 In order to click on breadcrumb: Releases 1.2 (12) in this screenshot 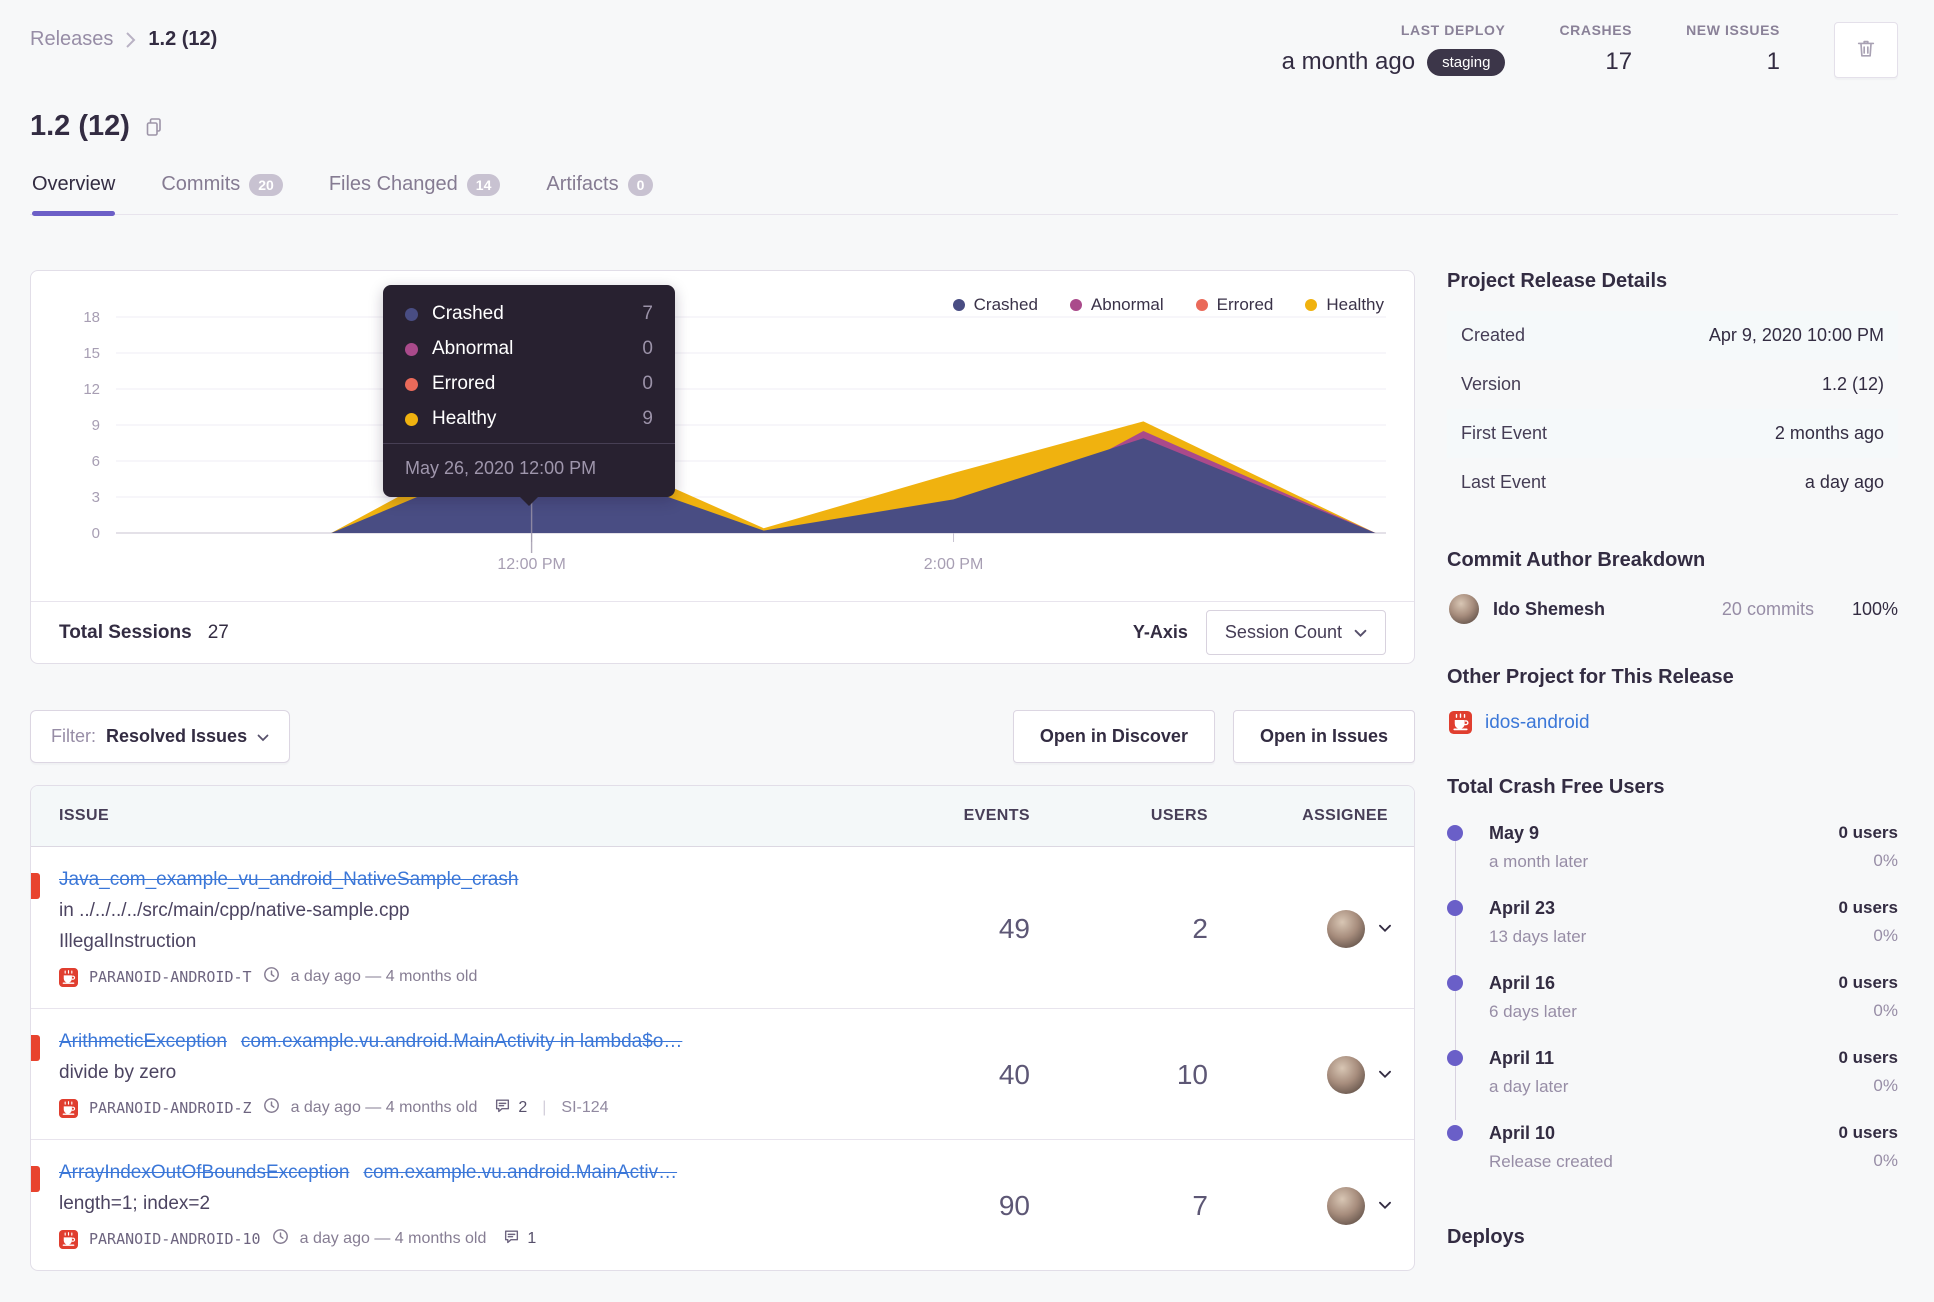, I will do `click(123, 36)`.